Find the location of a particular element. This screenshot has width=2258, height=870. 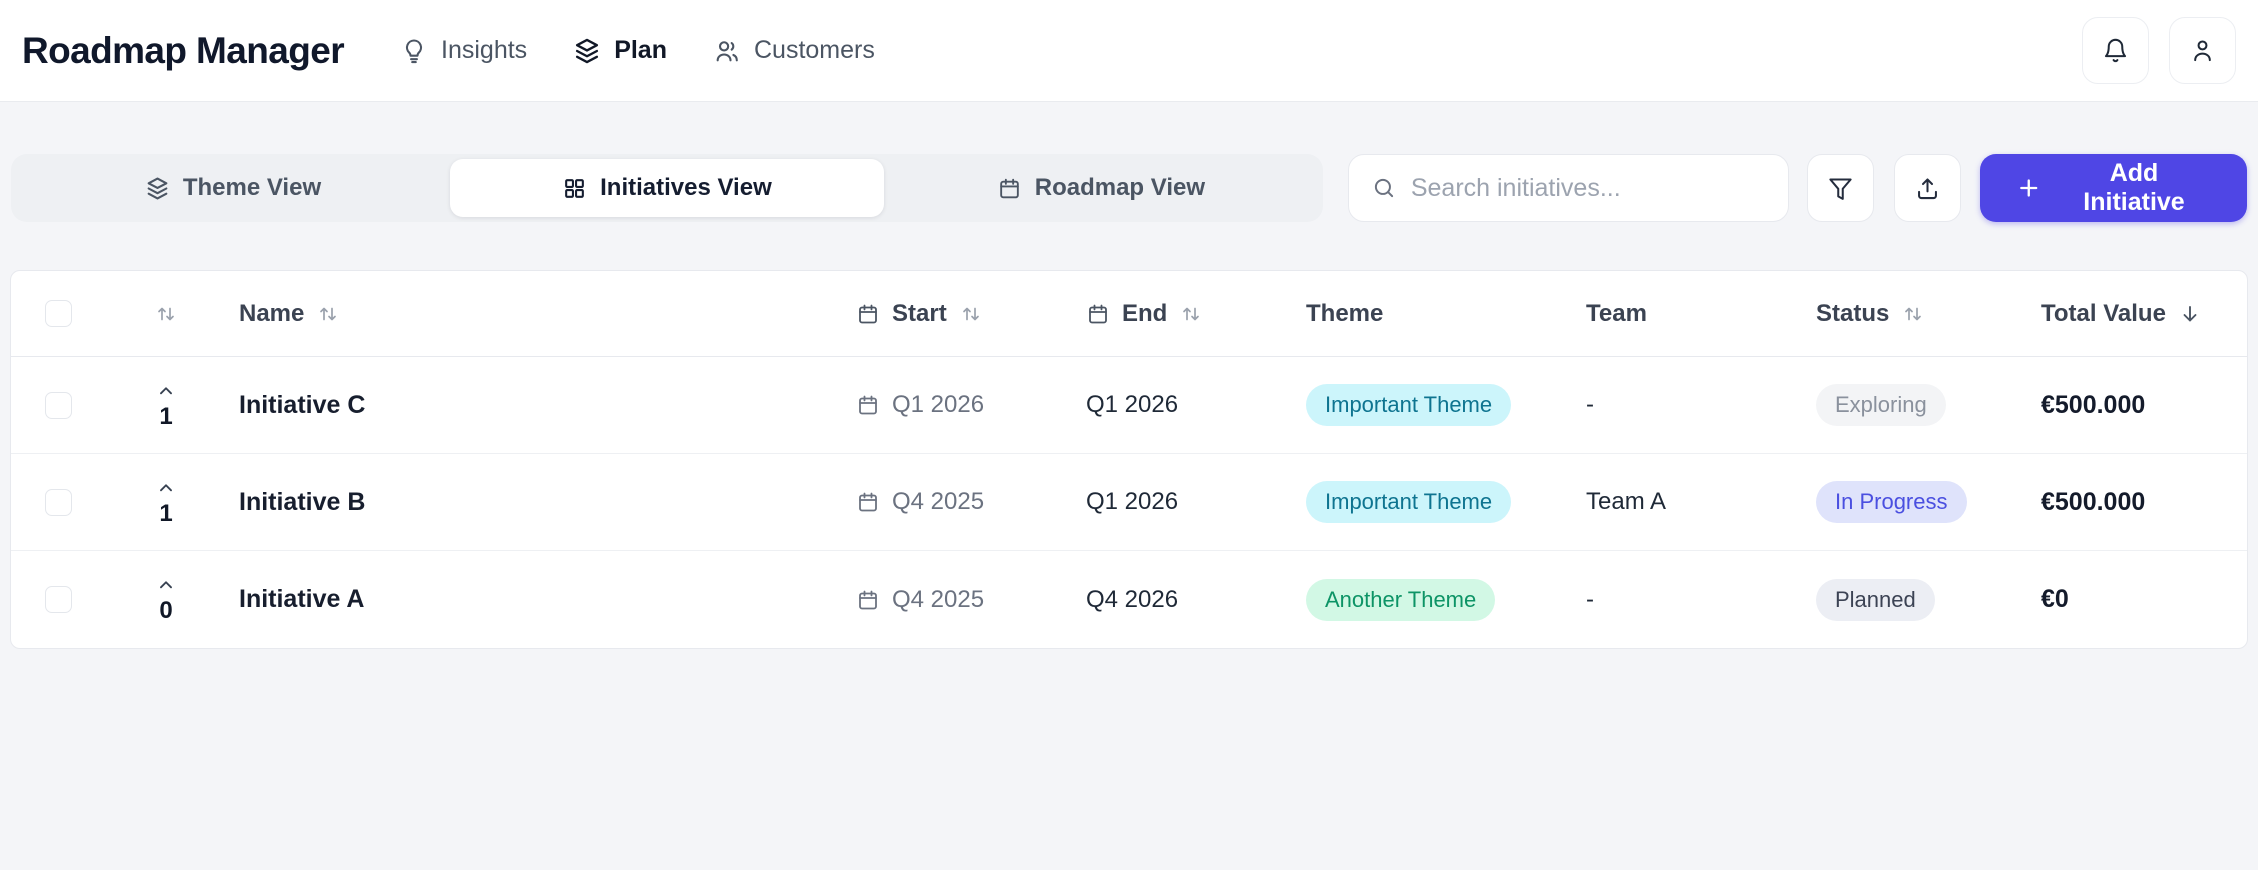

export-button is located at coordinates (1927, 188).